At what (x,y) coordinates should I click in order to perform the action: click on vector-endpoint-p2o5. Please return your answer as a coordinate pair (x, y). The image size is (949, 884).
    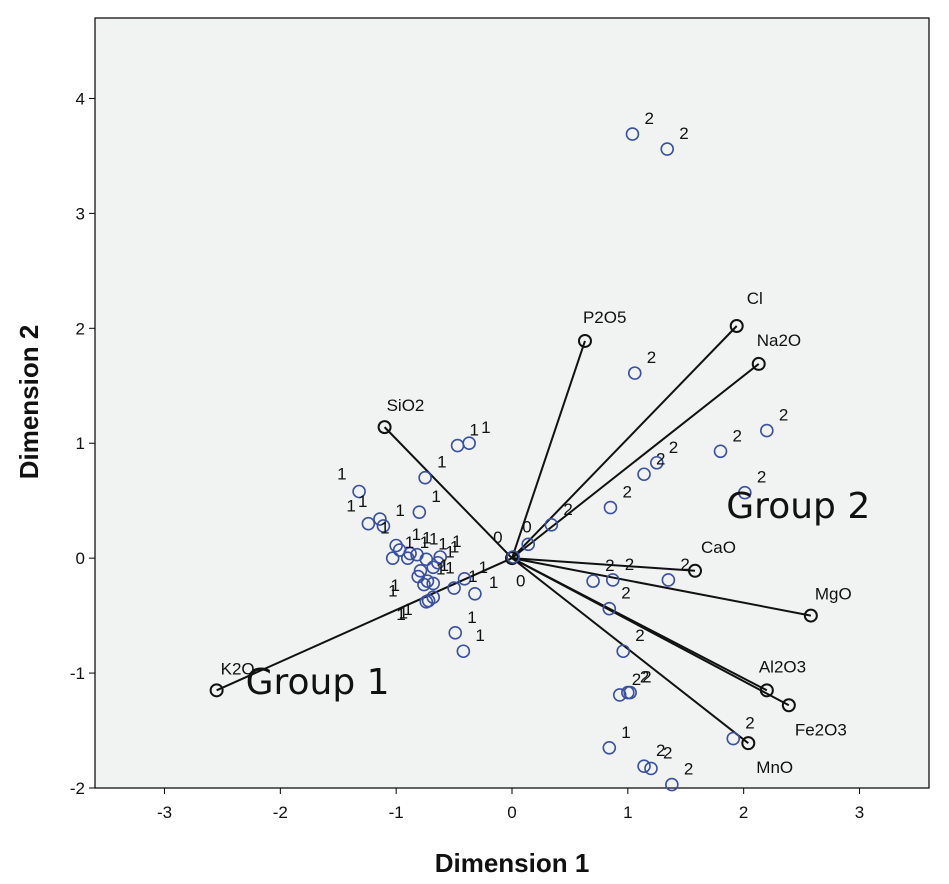
    Looking at the image, I should click on (584, 340).